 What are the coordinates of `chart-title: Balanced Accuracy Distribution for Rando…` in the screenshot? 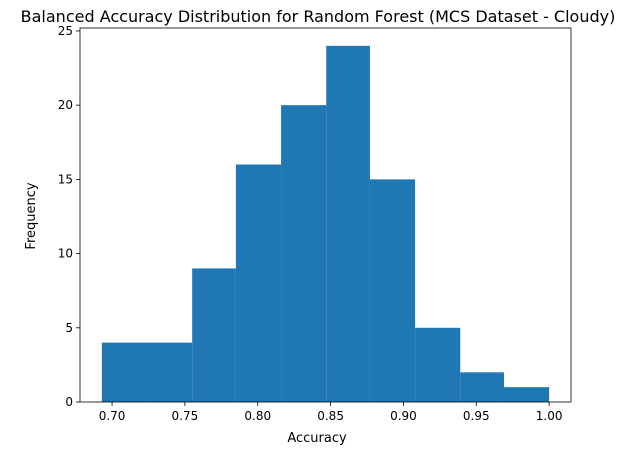 It's located at (318, 16).